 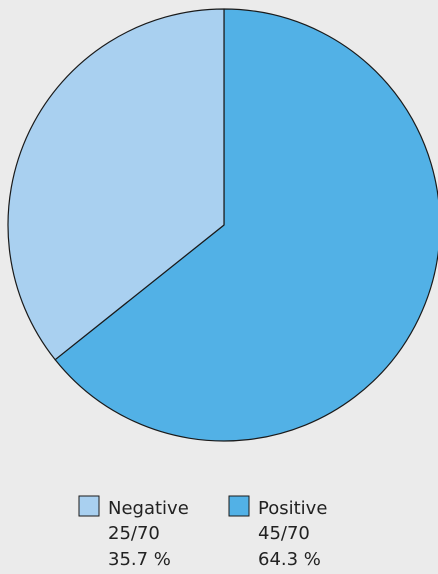 What do you see at coordinates (89, 506) in the screenshot?
I see `legend-swatch-negative` at bounding box center [89, 506].